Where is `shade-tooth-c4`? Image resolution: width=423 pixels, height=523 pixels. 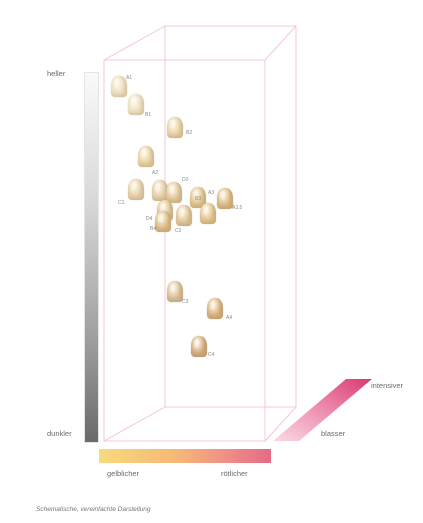 shade-tooth-c4 is located at coordinates (199, 346).